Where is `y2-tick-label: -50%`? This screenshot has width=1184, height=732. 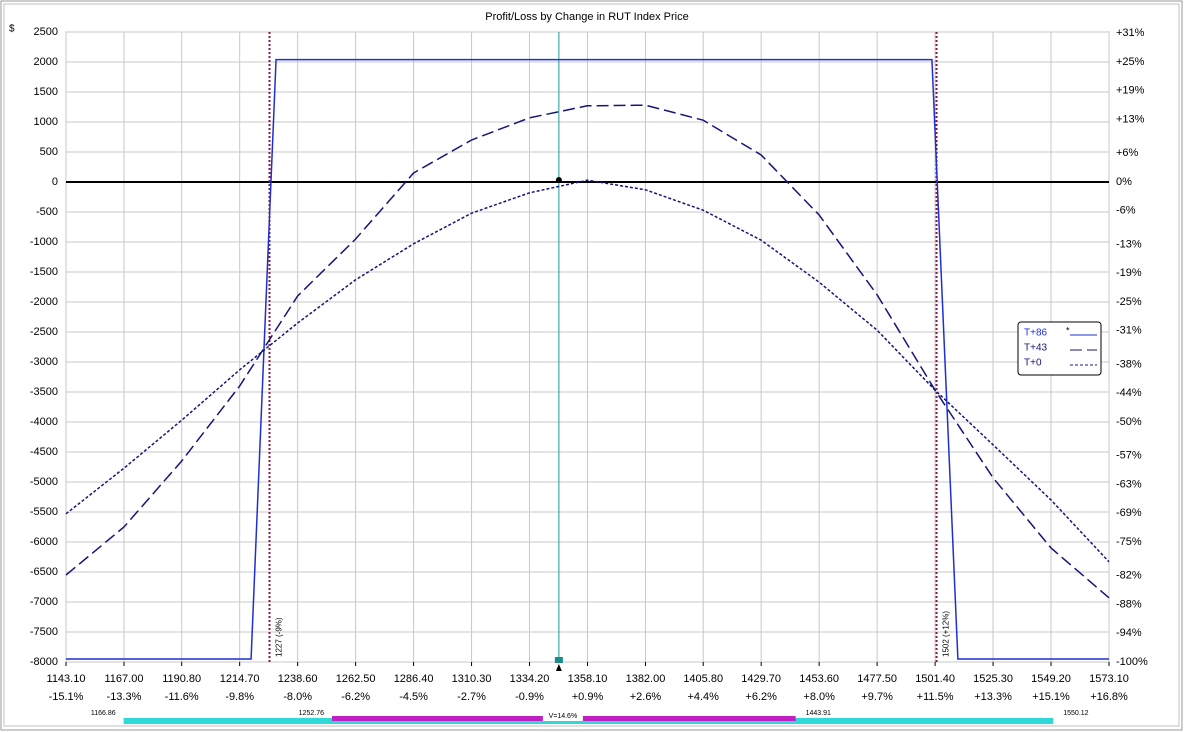 y2-tick-label: -50% is located at coordinates (1129, 422).